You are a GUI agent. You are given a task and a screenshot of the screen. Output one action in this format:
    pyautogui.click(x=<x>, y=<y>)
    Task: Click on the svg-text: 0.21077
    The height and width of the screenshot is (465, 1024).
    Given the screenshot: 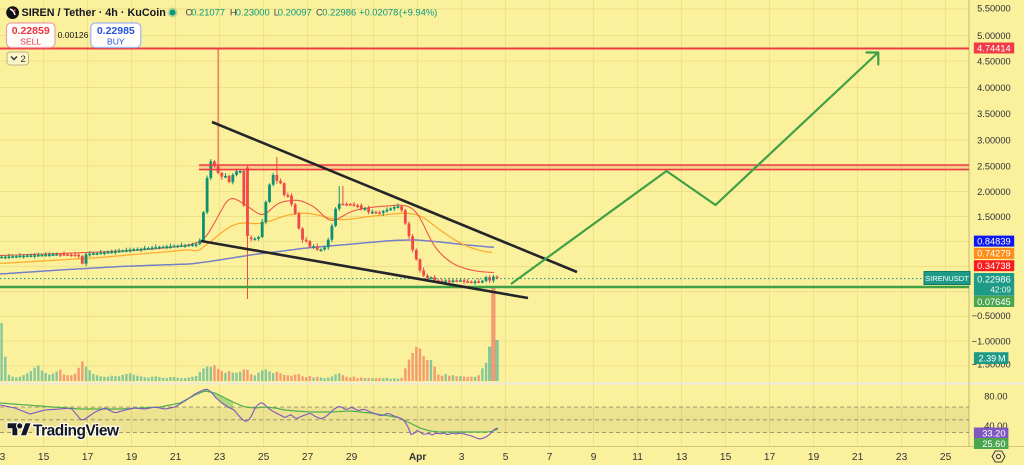 What is the action you would take?
    pyautogui.click(x=208, y=11)
    